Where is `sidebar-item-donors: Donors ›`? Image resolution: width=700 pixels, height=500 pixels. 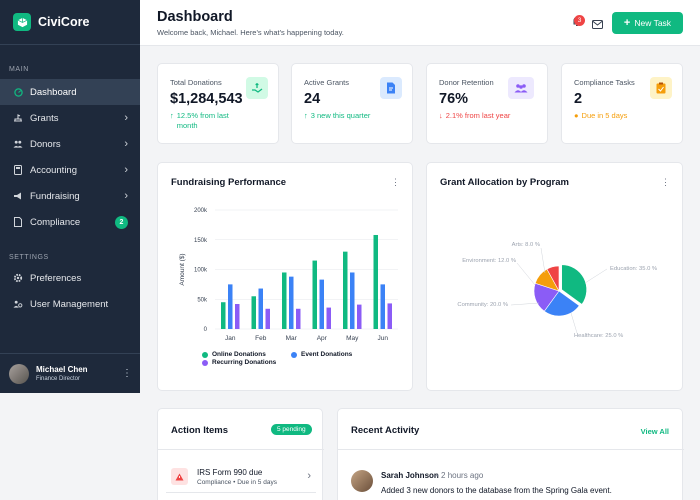 sidebar-item-donors: Donors › is located at coordinates (70, 144).